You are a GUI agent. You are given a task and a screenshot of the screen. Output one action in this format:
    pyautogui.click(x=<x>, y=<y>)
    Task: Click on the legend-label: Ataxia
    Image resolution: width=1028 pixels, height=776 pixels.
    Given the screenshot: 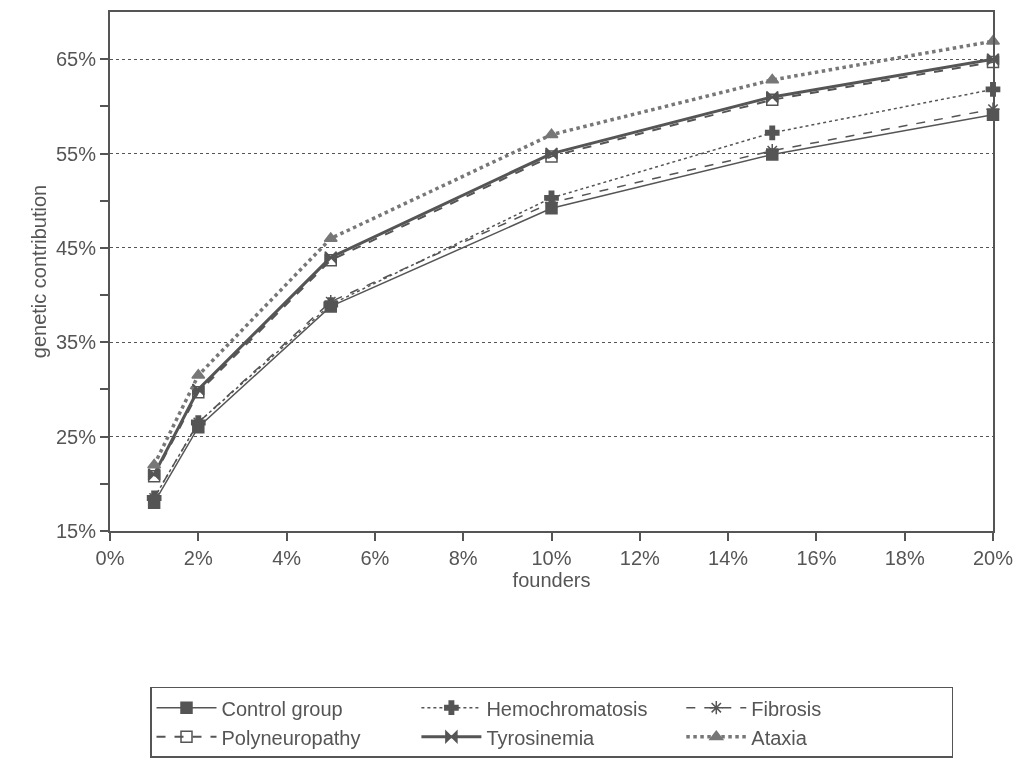 What is the action you would take?
    pyautogui.click(x=779, y=737)
    